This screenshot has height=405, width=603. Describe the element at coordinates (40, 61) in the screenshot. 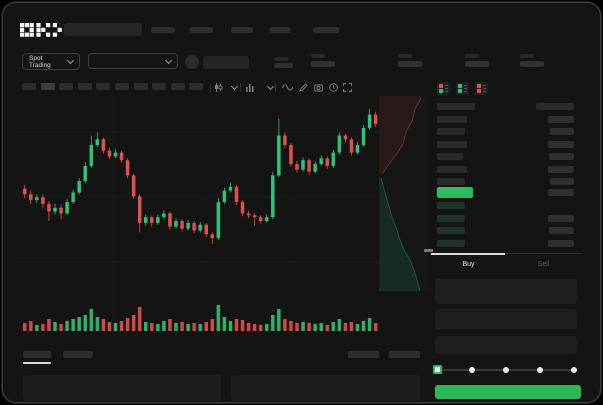

I see `market-type-label: Spot Trading` at that location.